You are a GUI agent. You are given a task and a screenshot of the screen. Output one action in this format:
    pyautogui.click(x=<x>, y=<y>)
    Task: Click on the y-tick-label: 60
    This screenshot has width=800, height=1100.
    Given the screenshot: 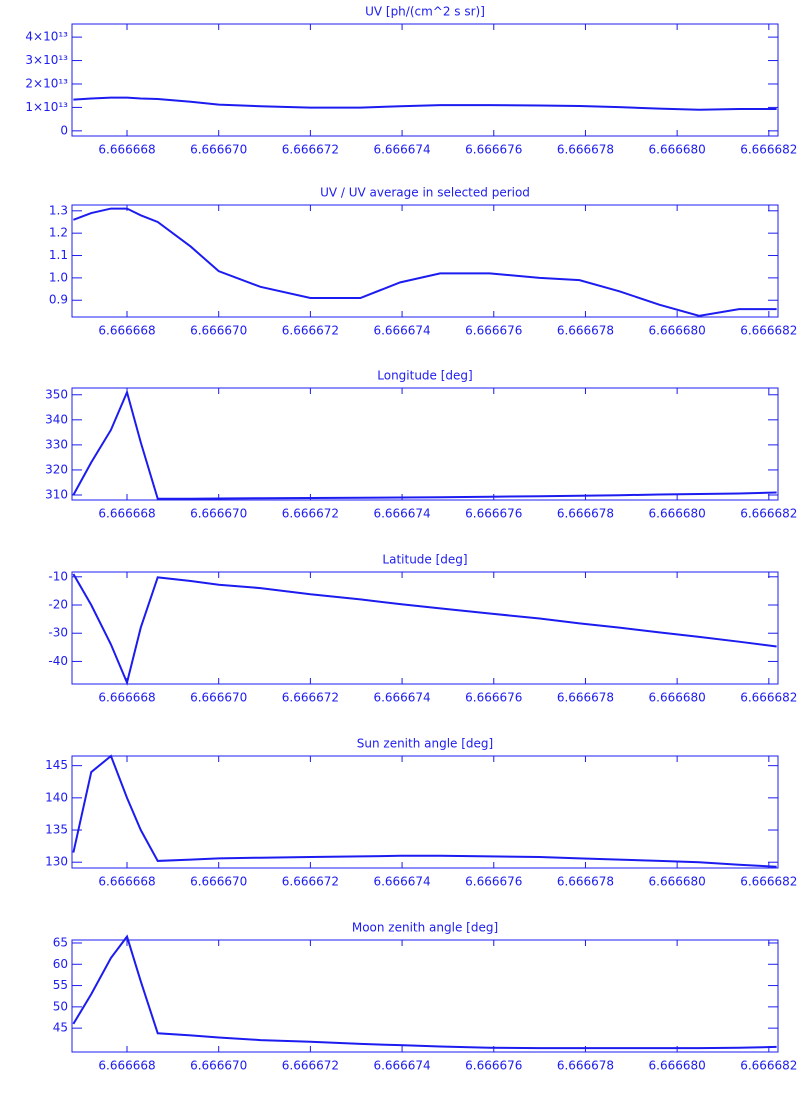 What is the action you would take?
    pyautogui.click(x=60, y=964)
    